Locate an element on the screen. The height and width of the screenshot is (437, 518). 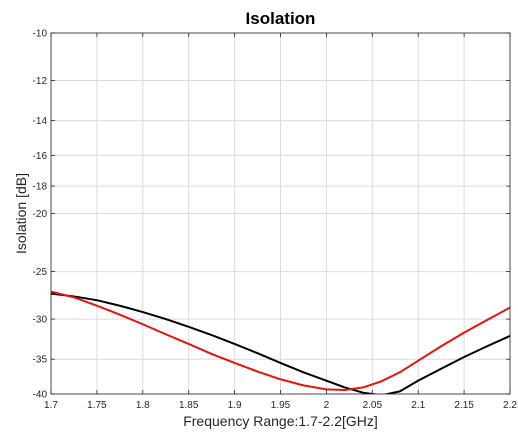
x-tick-label: 2.05 is located at coordinates (373, 405).